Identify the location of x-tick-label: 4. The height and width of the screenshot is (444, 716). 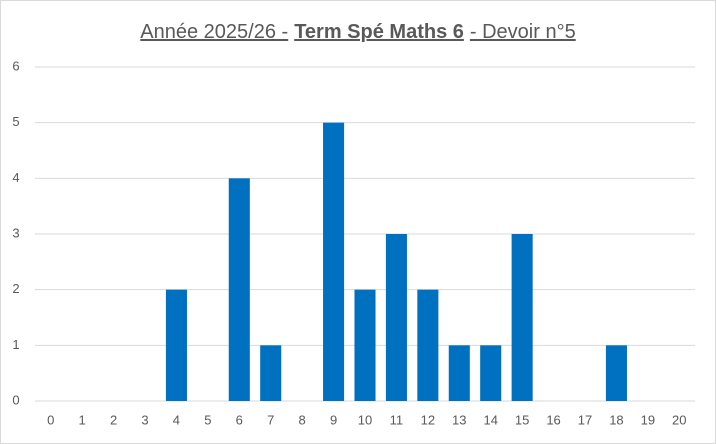
(176, 419).